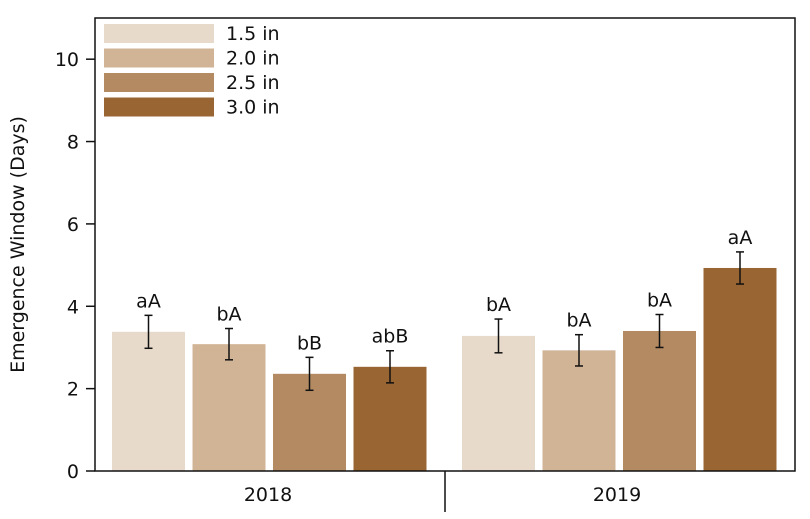  Describe the element at coordinates (268, 495) in the screenshot. I see `x-group-label: 2018` at that location.